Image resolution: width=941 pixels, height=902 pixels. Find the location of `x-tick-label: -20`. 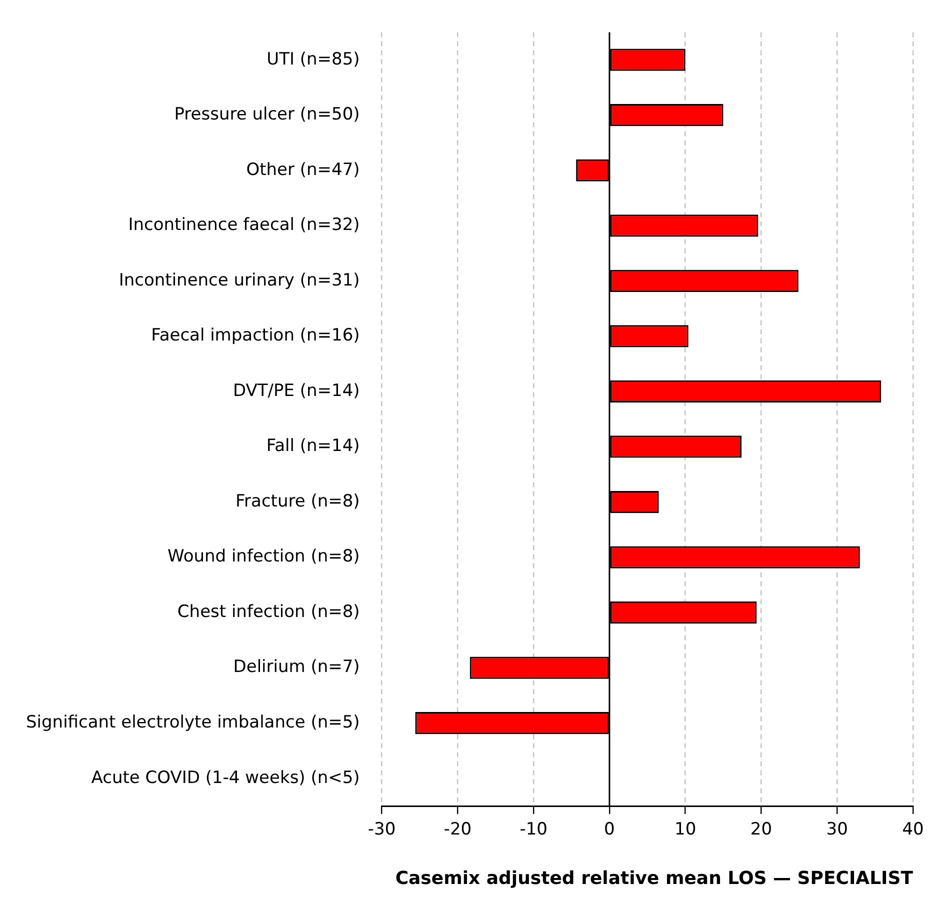

x-tick-label: -20 is located at coordinates (458, 830).